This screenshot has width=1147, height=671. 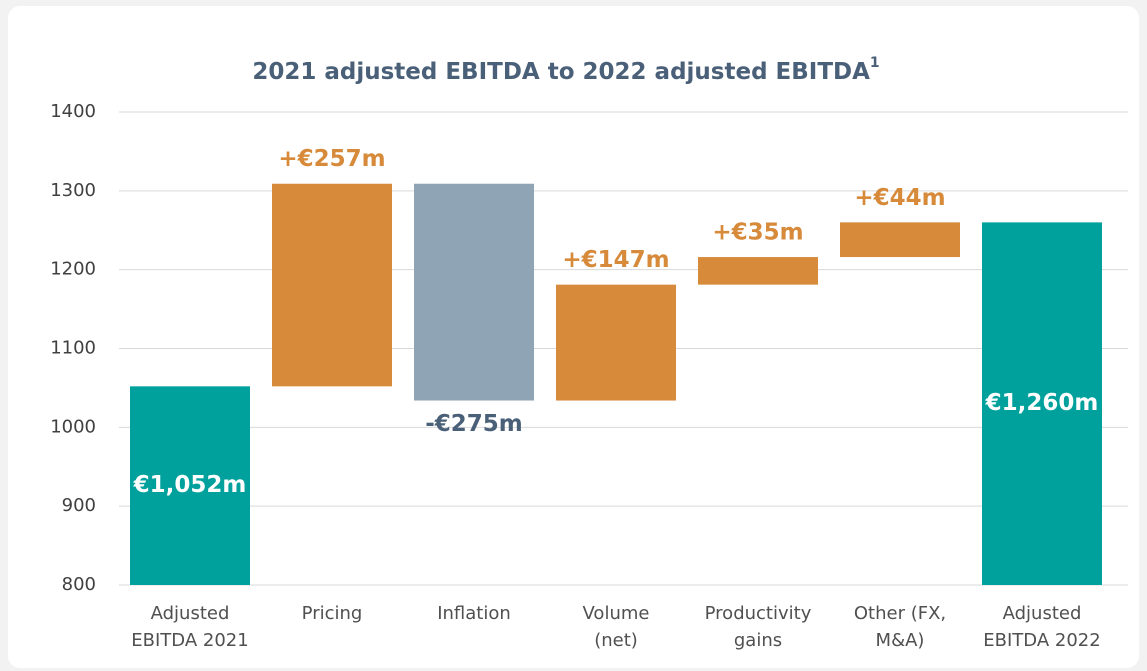 What do you see at coordinates (758, 640) in the screenshot?
I see `x-tick-label: gains` at bounding box center [758, 640].